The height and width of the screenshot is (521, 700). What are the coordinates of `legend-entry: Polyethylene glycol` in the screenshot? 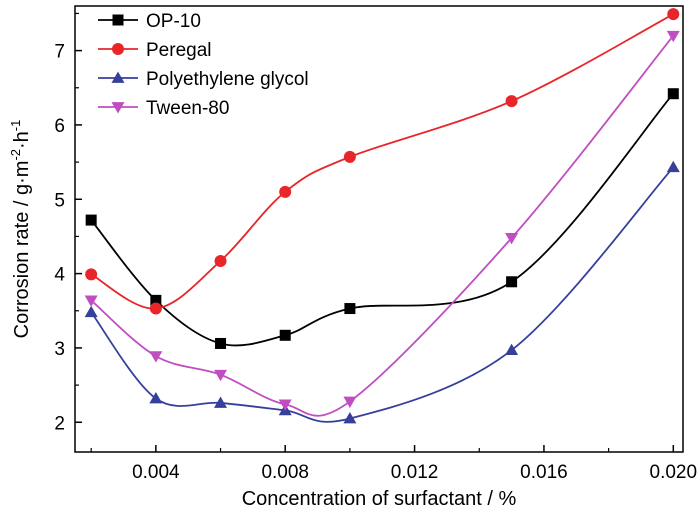 It's located at (203, 79).